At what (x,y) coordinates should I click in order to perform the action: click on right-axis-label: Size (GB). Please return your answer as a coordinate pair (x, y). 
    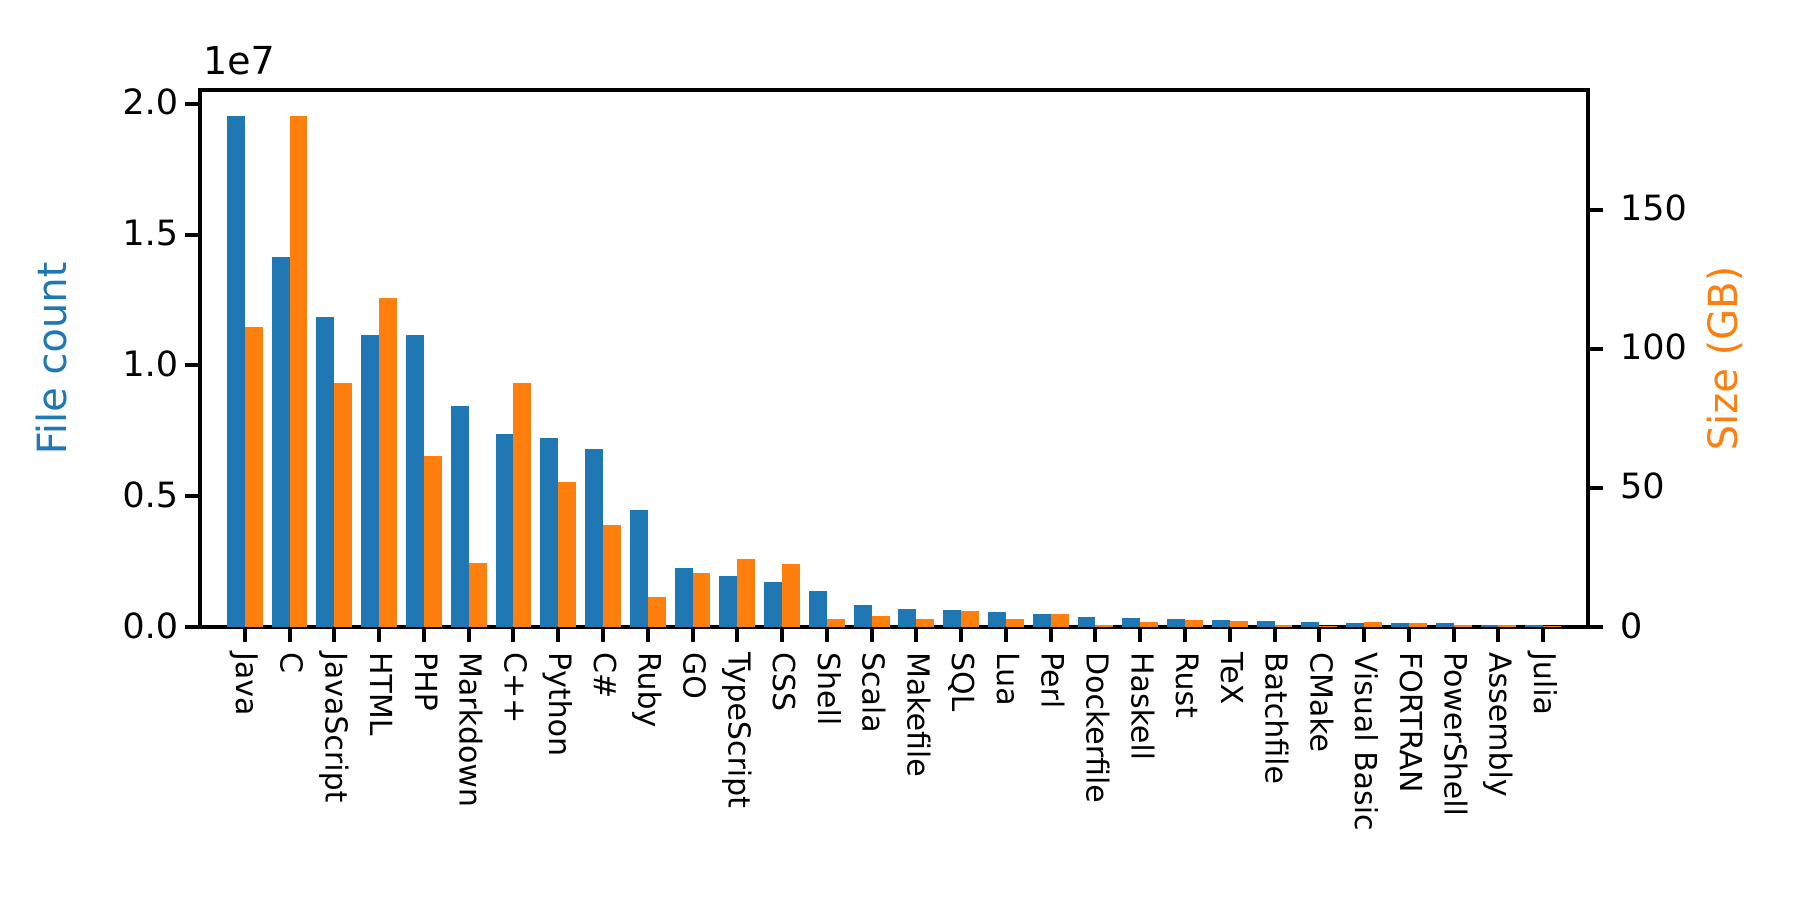
    Looking at the image, I should click on (1724, 358).